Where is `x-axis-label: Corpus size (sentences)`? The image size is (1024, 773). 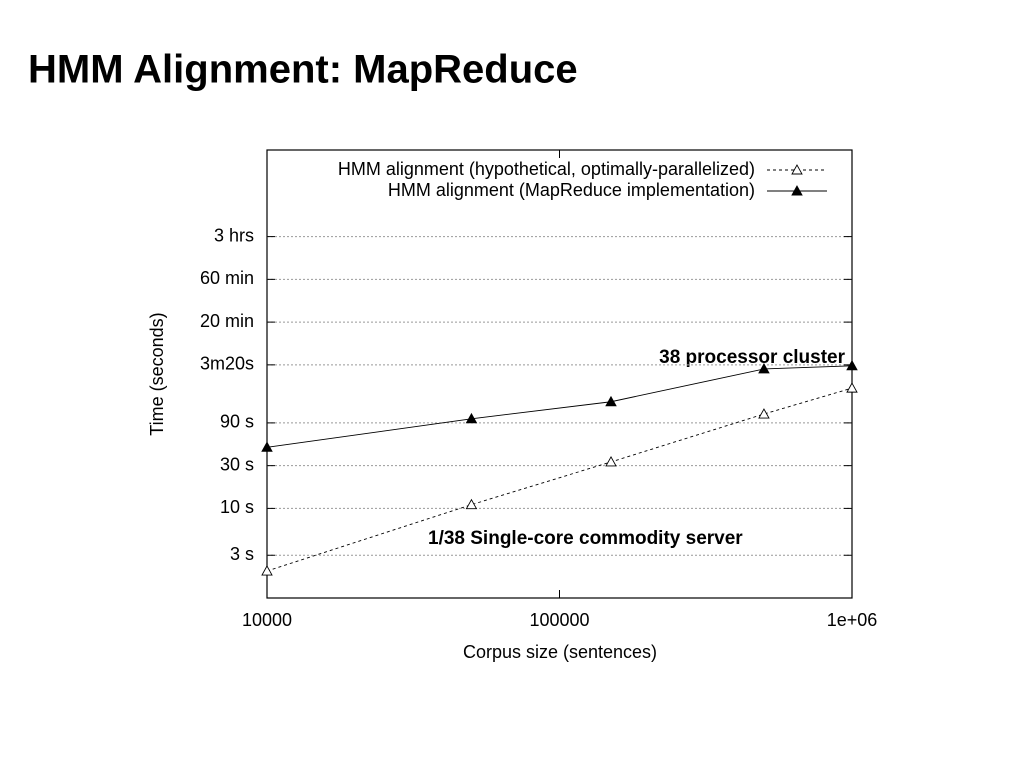 x-axis-label: Corpus size (sentences) is located at coordinates (560, 652).